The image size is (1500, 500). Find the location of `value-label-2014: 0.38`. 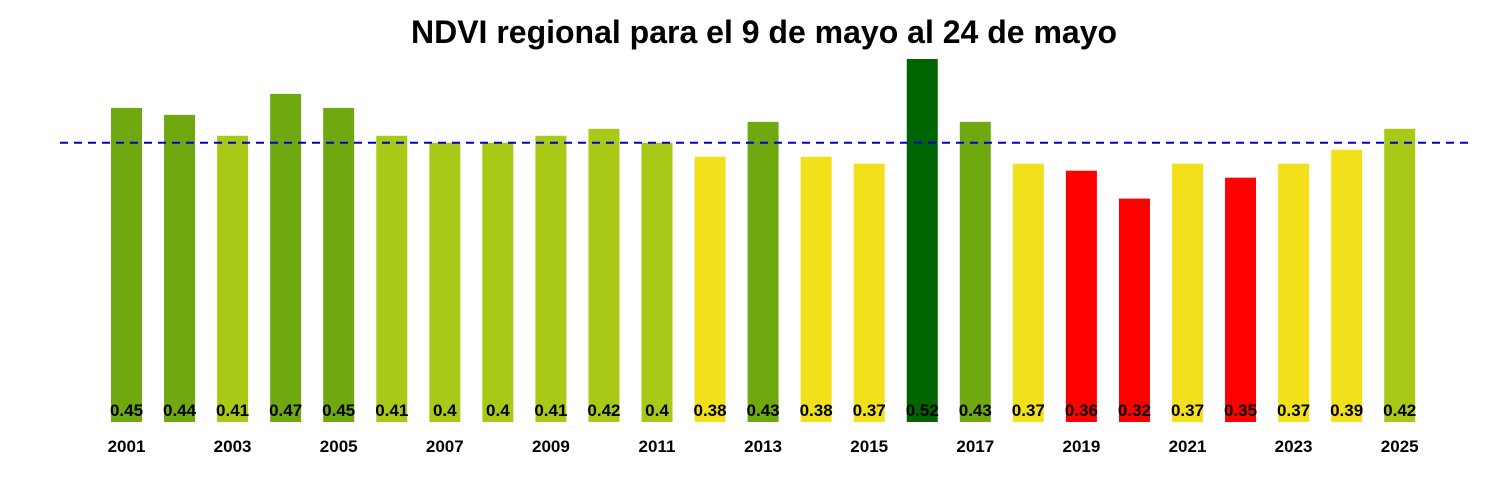

value-label-2014: 0.38 is located at coordinates (816, 410).